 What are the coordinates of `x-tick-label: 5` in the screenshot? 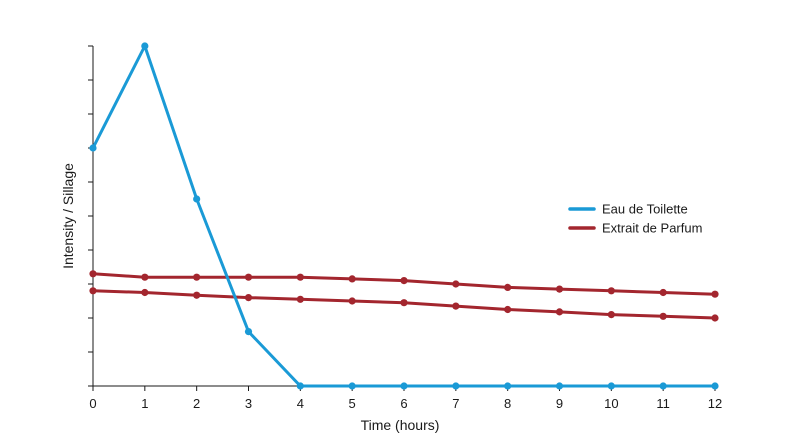 It's located at (352, 403).